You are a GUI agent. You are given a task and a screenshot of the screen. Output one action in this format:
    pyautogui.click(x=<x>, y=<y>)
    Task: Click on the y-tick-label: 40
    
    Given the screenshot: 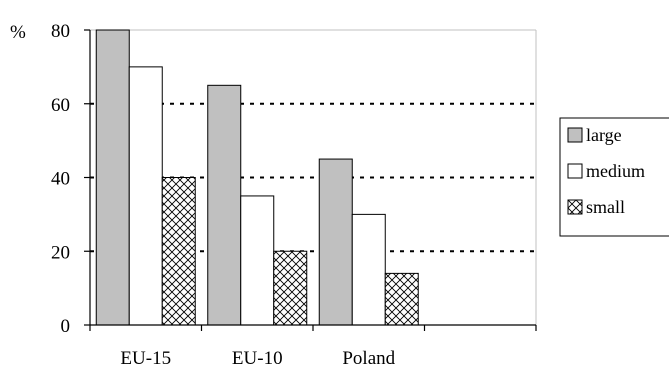 What is the action you would take?
    pyautogui.click(x=60, y=179)
    